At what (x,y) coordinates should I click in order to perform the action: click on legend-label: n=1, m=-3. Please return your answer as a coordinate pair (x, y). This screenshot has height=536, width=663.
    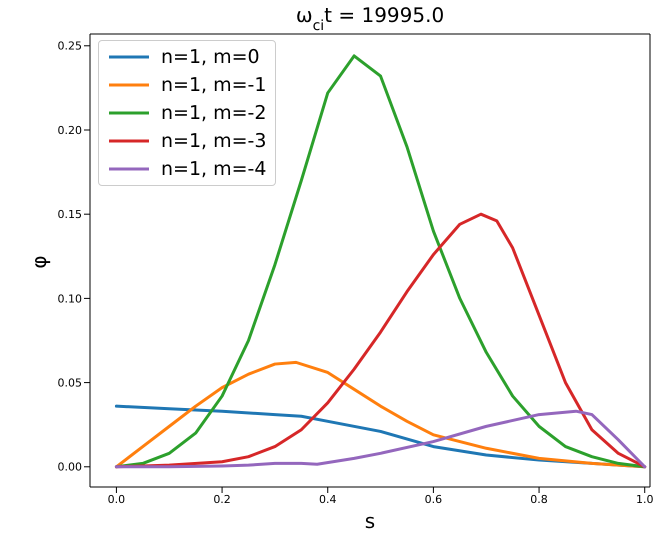
    Looking at the image, I should click on (214, 141).